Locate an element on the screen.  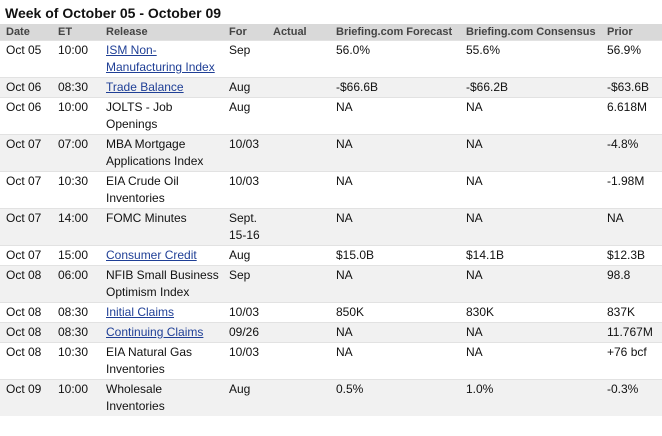
release-cell: EIA Natural Gas Inventories is located at coordinates (161, 361).